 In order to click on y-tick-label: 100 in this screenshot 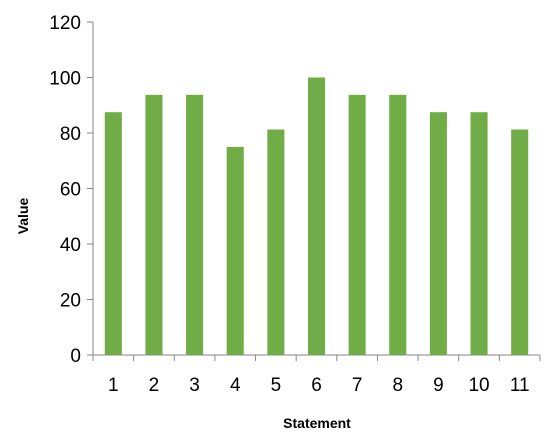, I will do `click(65, 79)`.